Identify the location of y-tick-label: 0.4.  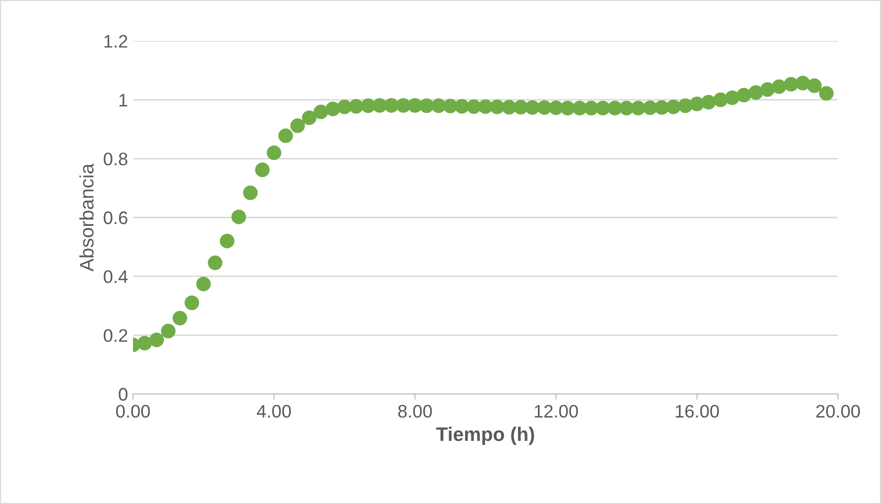
(116, 277).